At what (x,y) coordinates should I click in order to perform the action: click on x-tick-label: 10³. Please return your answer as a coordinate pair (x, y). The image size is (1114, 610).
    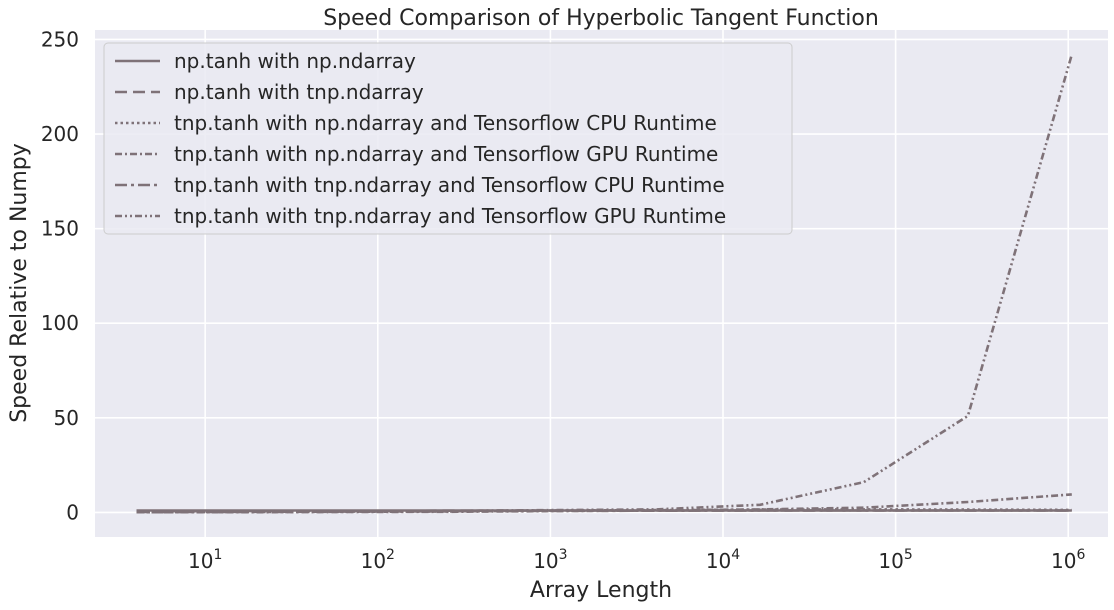
    Looking at the image, I should click on (550, 560).